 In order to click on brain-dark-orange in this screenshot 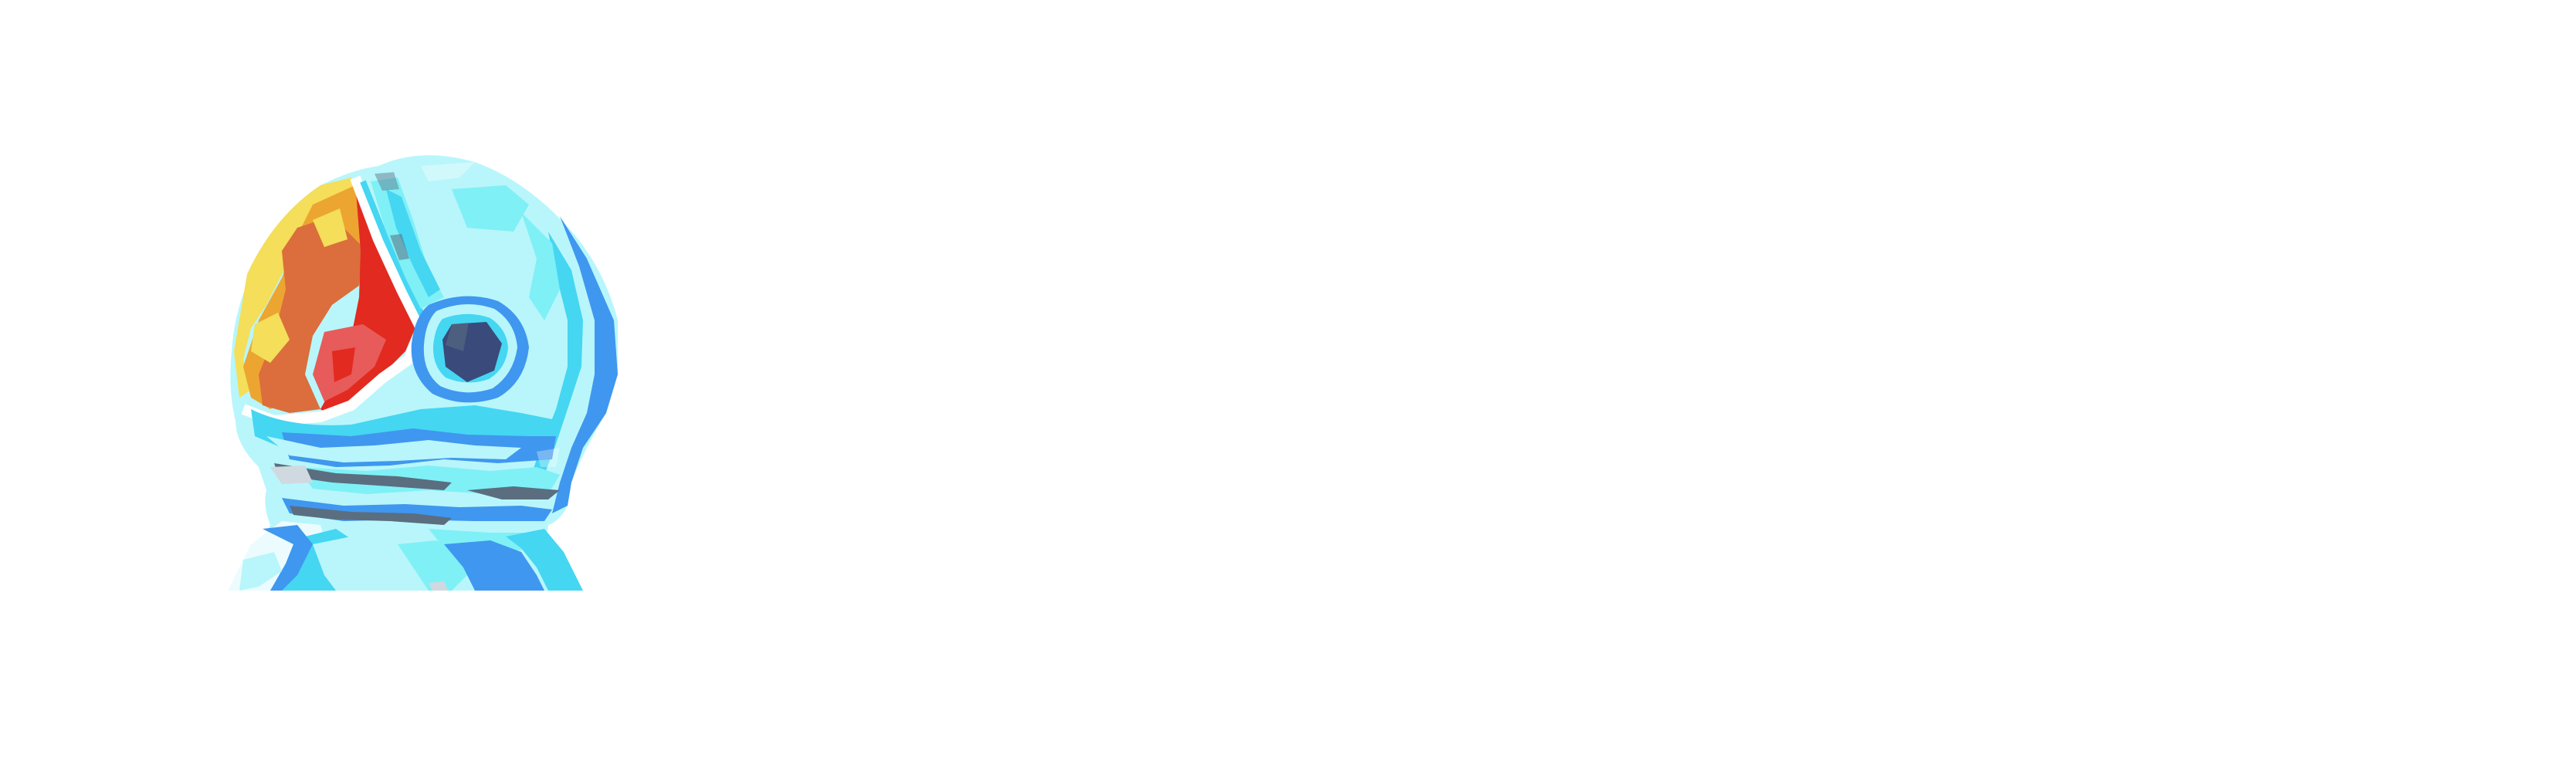, I will do `click(311, 314)`.